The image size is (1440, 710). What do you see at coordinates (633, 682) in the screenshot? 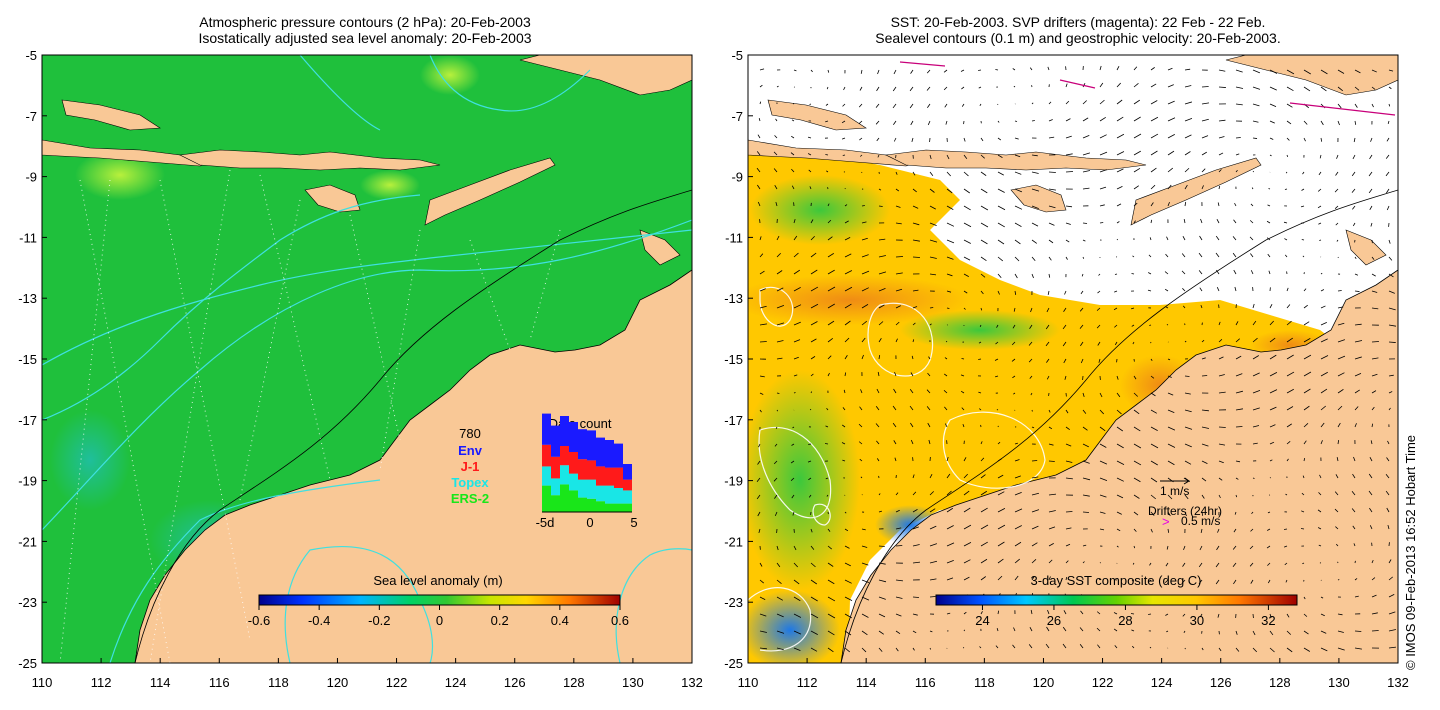
I see `left-lon-label: 130` at bounding box center [633, 682].